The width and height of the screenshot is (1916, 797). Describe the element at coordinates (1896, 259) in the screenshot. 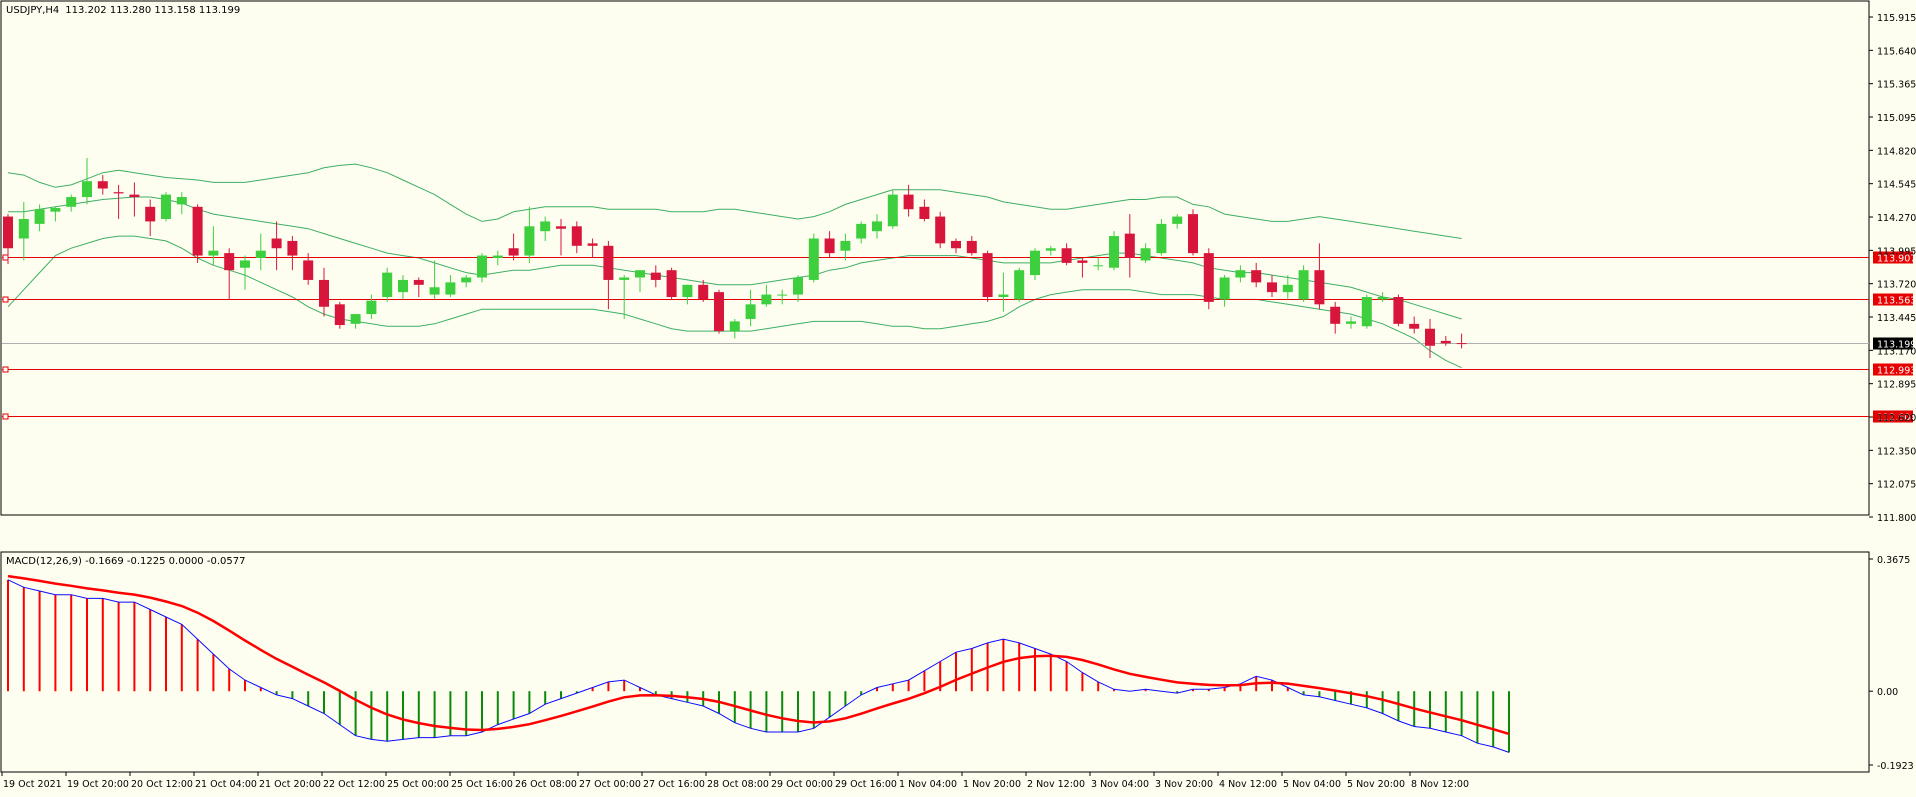

I see `price-level-tag-label: 113.907` at that location.